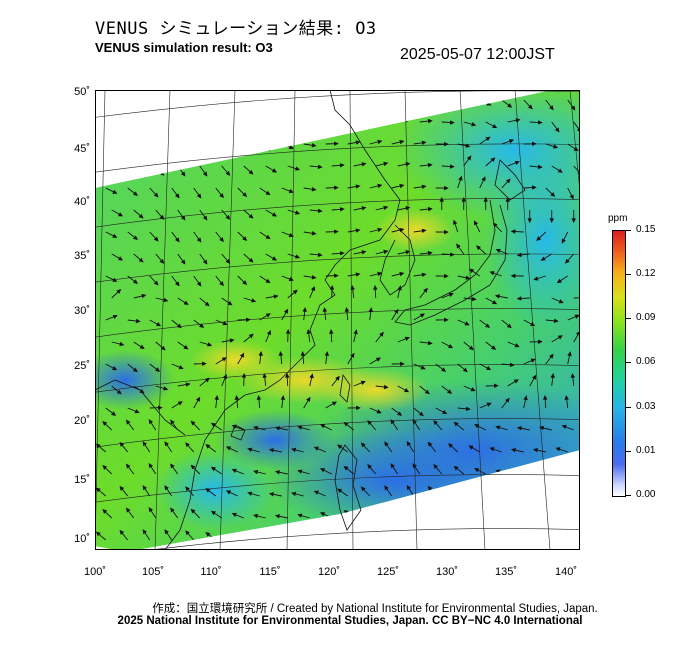 The width and height of the screenshot is (700, 649). Describe the element at coordinates (447, 572) in the screenshot. I see `lon-label-130: 130˚` at that location.